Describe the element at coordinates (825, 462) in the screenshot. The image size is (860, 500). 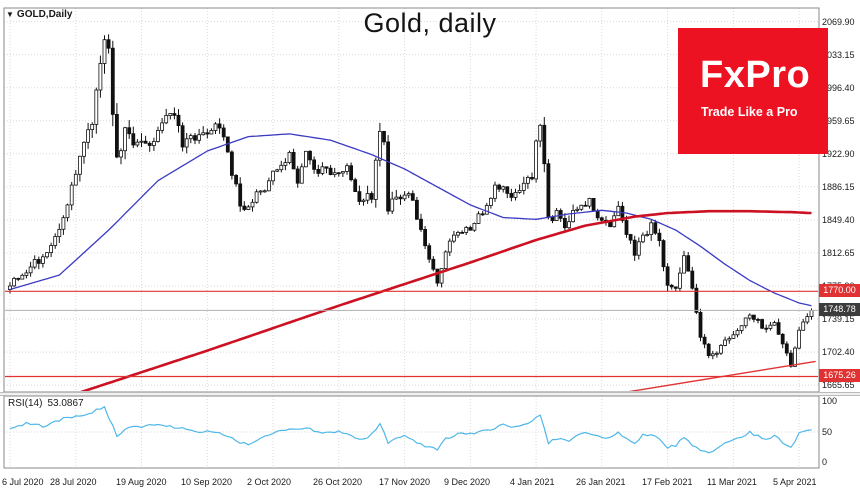
I see `rsi-axis-label: 0` at that location.